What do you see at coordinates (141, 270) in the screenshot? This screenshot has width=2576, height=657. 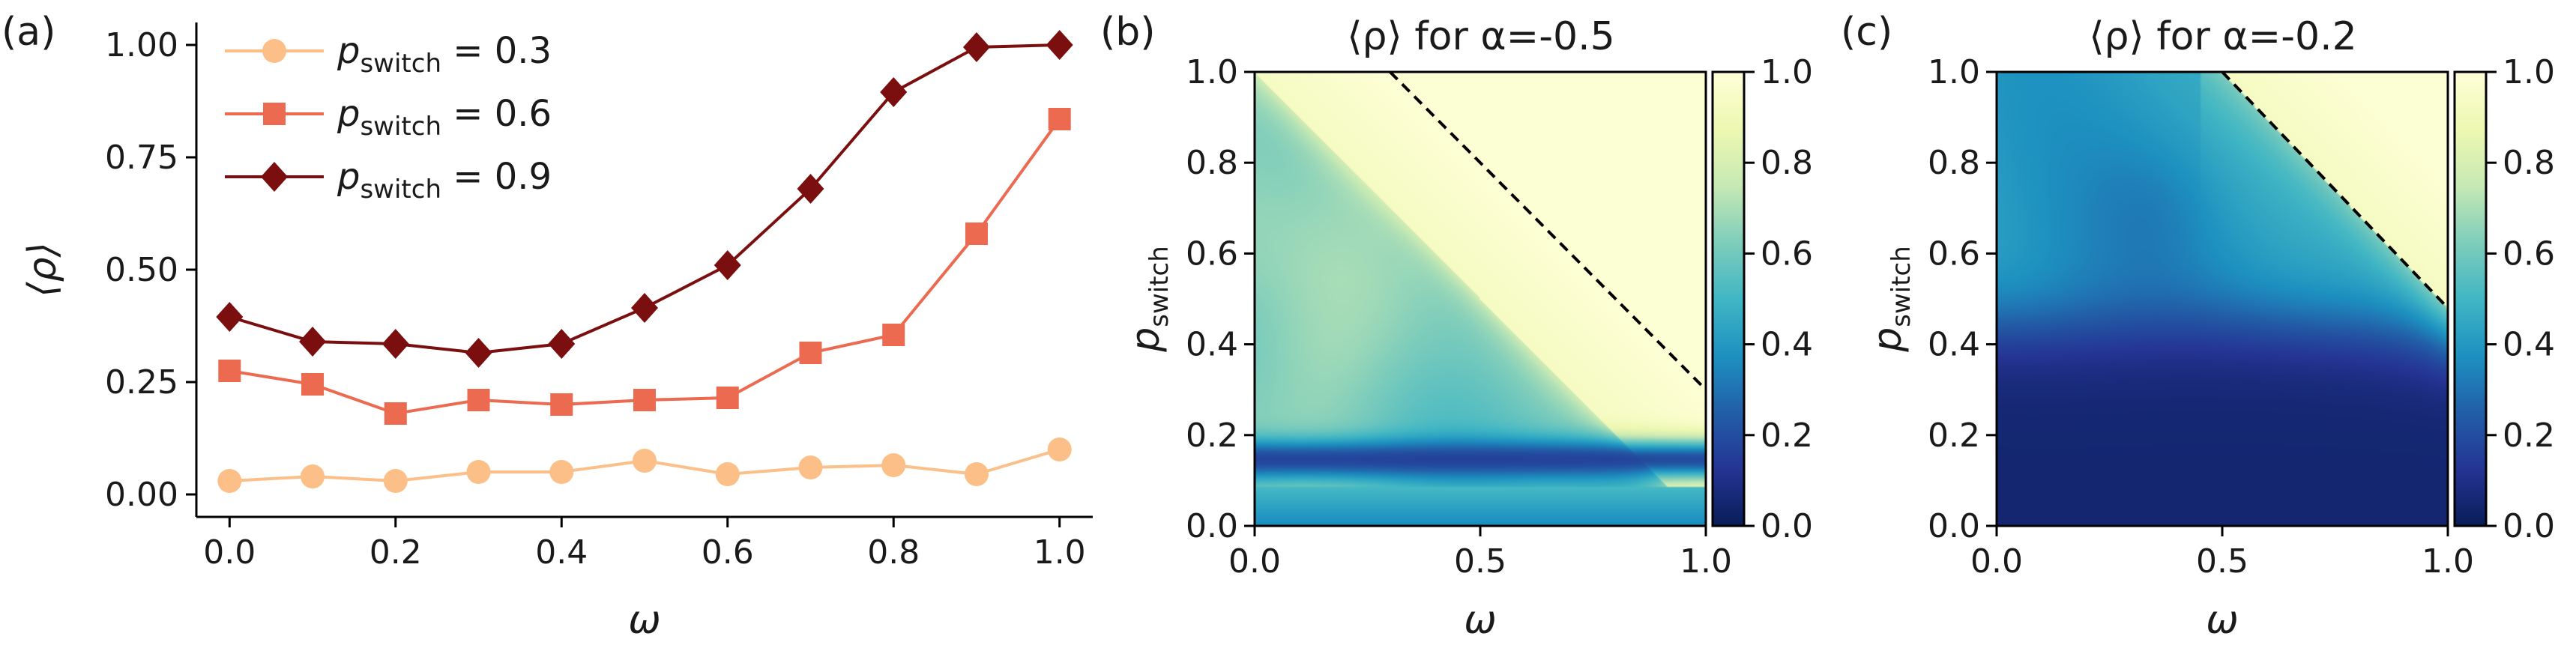 I see `panel-a-y-tick-label: 0.50` at bounding box center [141, 270].